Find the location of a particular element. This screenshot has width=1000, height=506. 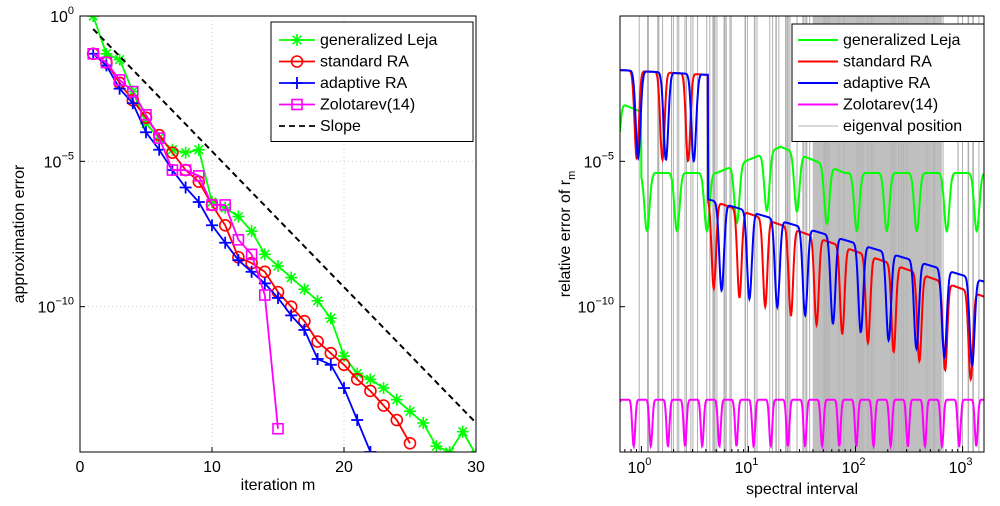

right-y-axis-label-main: relative error of r is located at coordinates (565, 238).